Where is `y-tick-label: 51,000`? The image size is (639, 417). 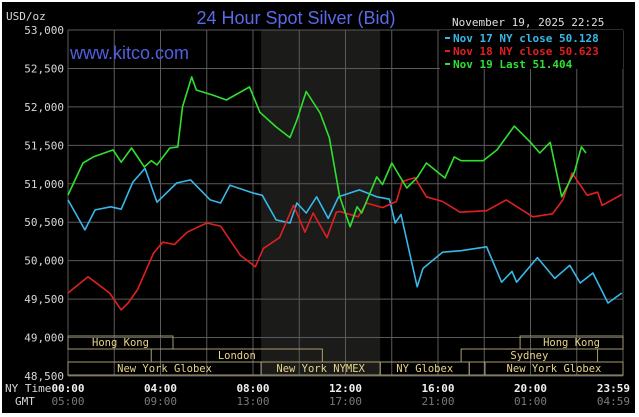
y-tick-label: 51,000 is located at coordinates (44, 184).